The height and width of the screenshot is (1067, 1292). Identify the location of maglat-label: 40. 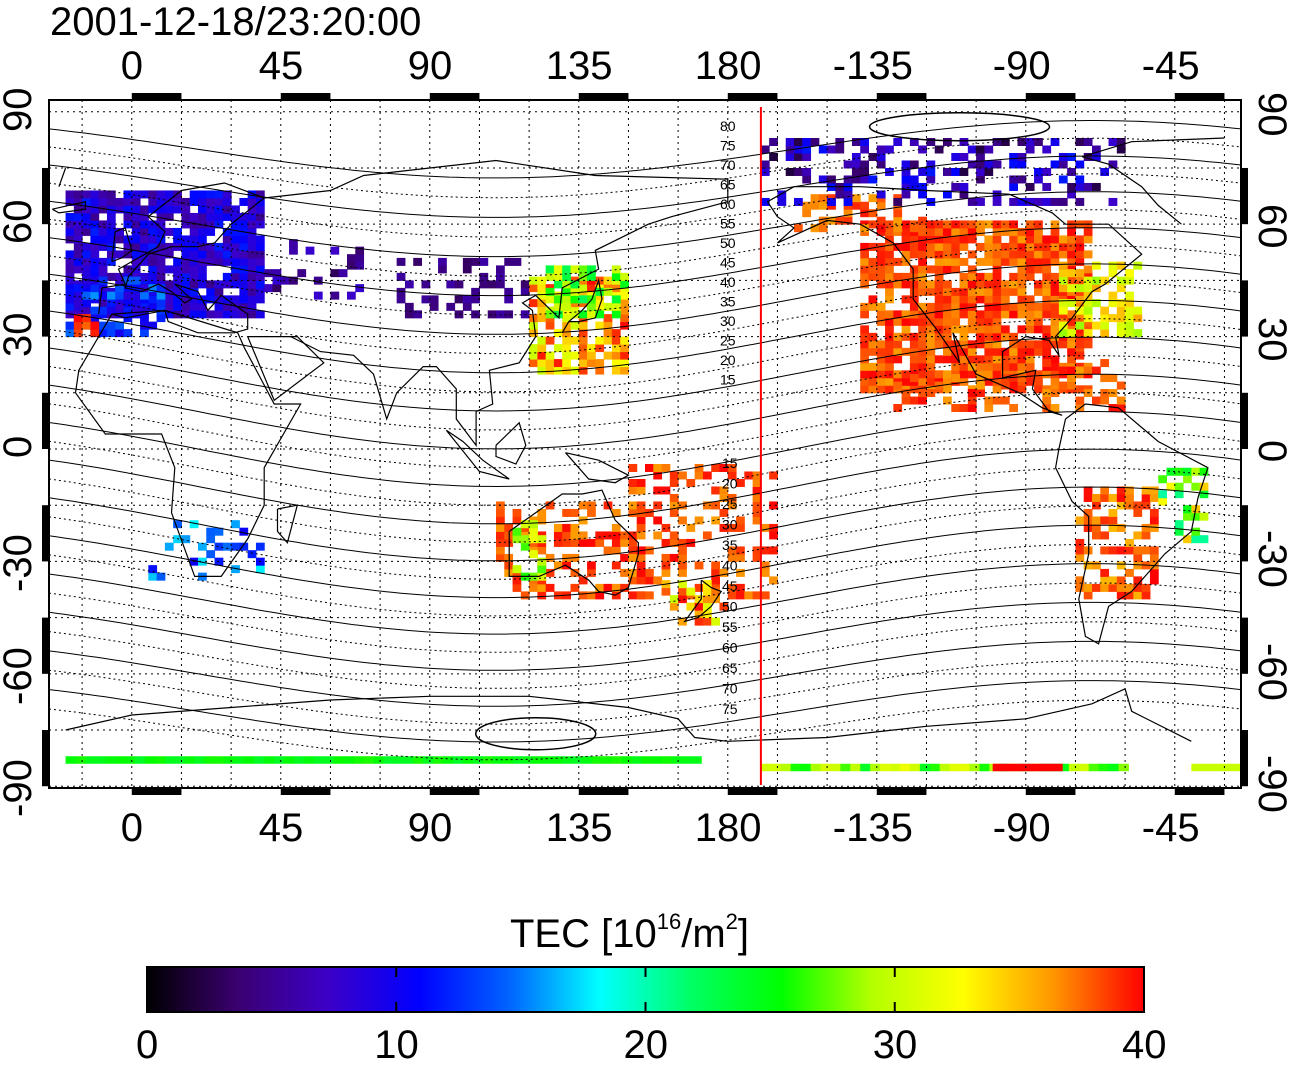
(728, 282).